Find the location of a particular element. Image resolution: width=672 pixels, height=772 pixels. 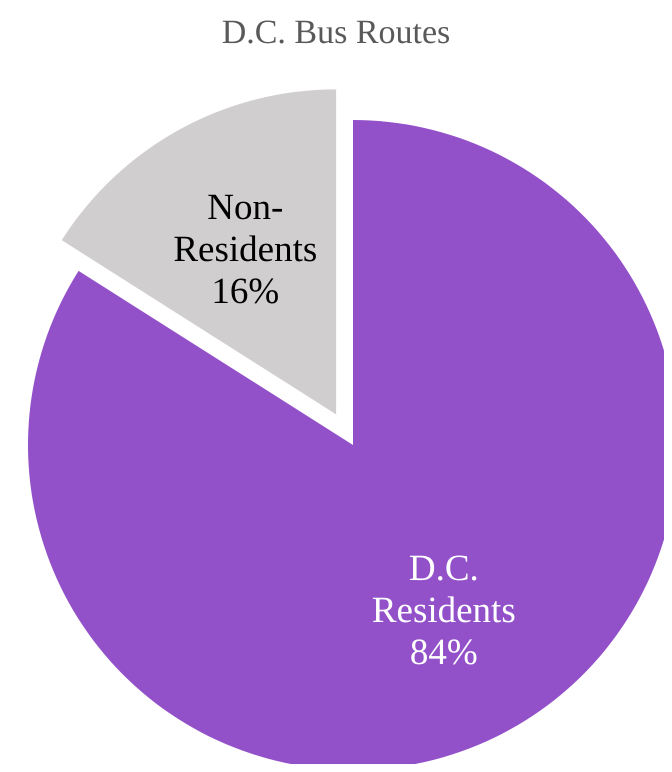

data-label: 16% is located at coordinates (245, 291).